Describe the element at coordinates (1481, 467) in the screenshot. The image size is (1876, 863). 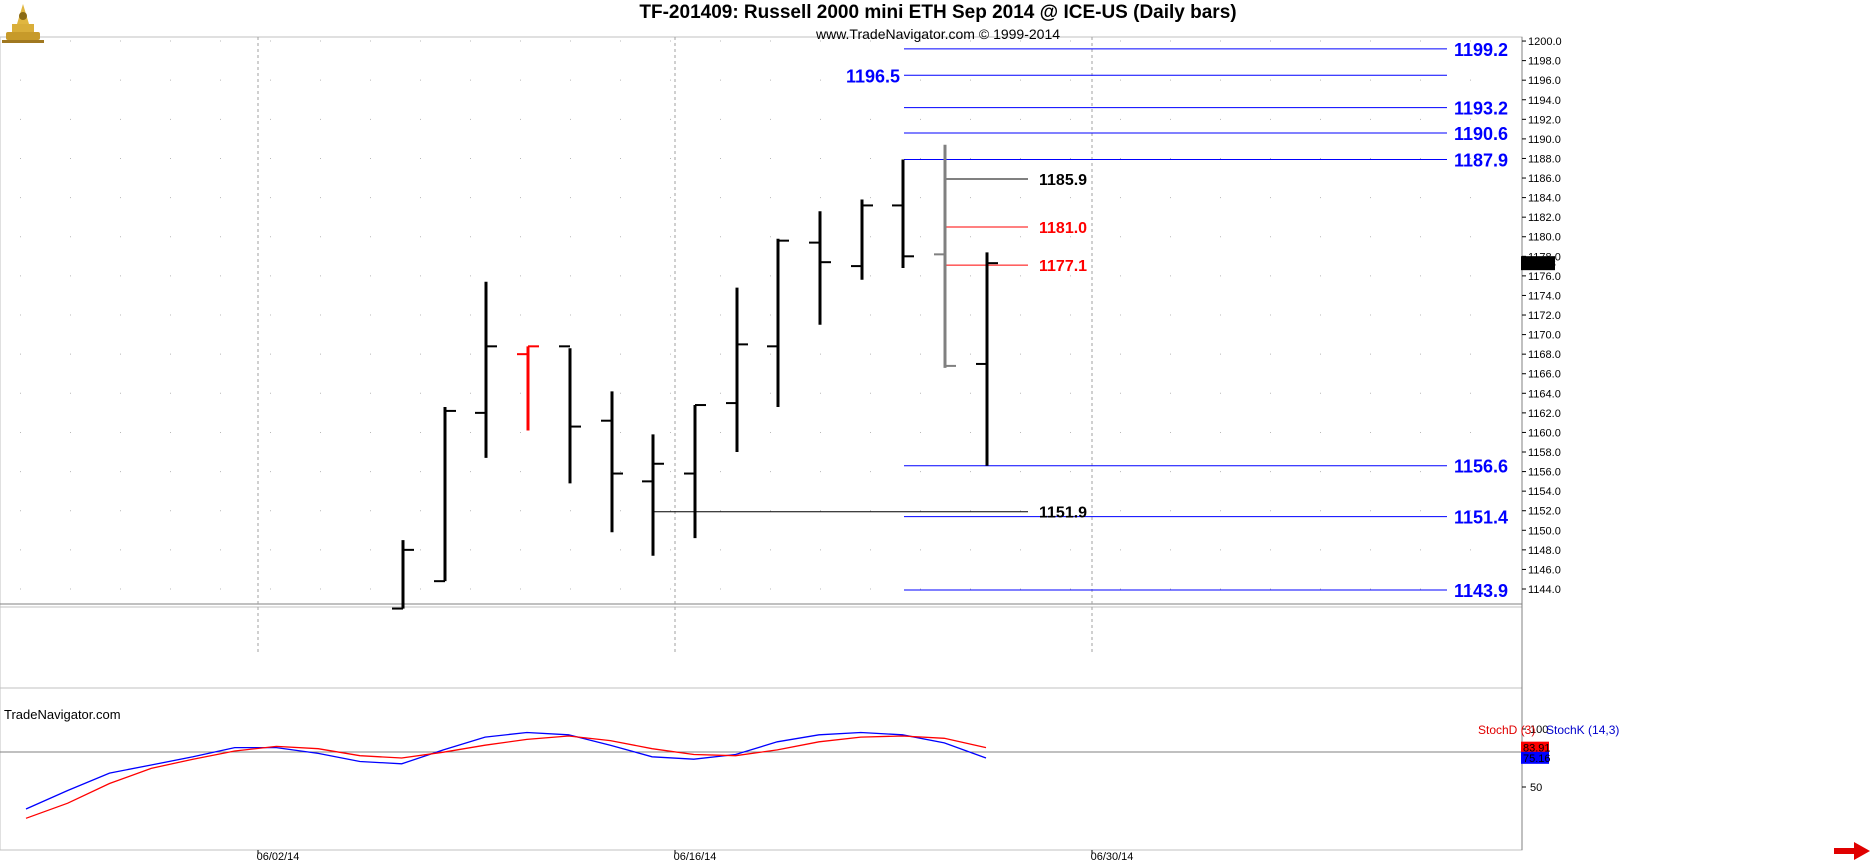
I see `level-label: 1156.6` at that location.